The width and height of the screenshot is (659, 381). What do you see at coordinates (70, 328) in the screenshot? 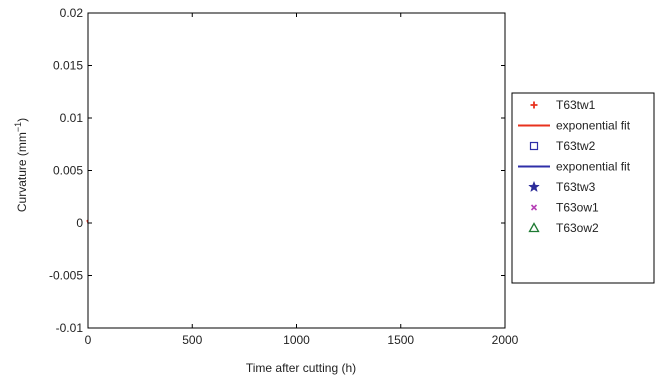
I see `y-tick-label: -0.01` at bounding box center [70, 328].